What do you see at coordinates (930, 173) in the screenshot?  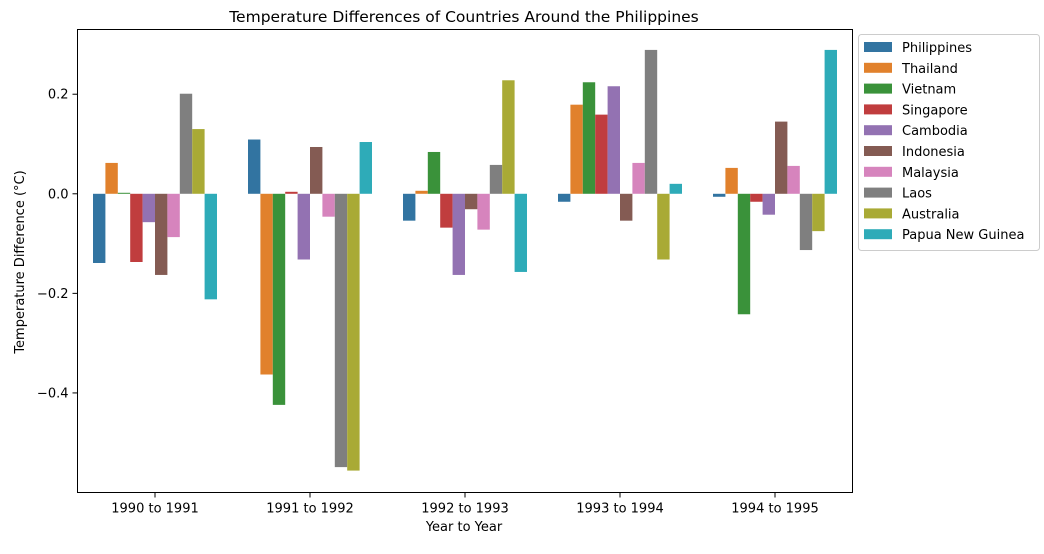 I see `legend-label: Malaysia` at bounding box center [930, 173].